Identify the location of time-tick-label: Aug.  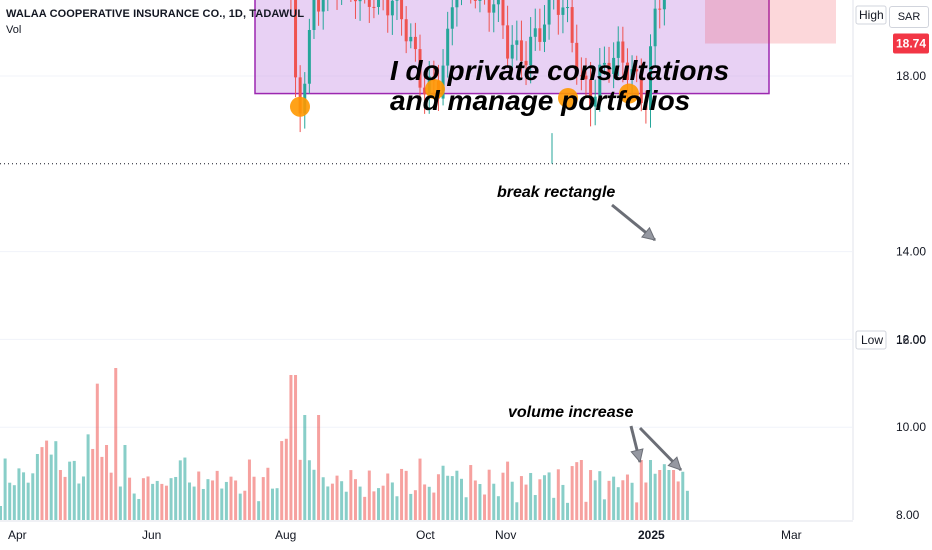
(285, 535).